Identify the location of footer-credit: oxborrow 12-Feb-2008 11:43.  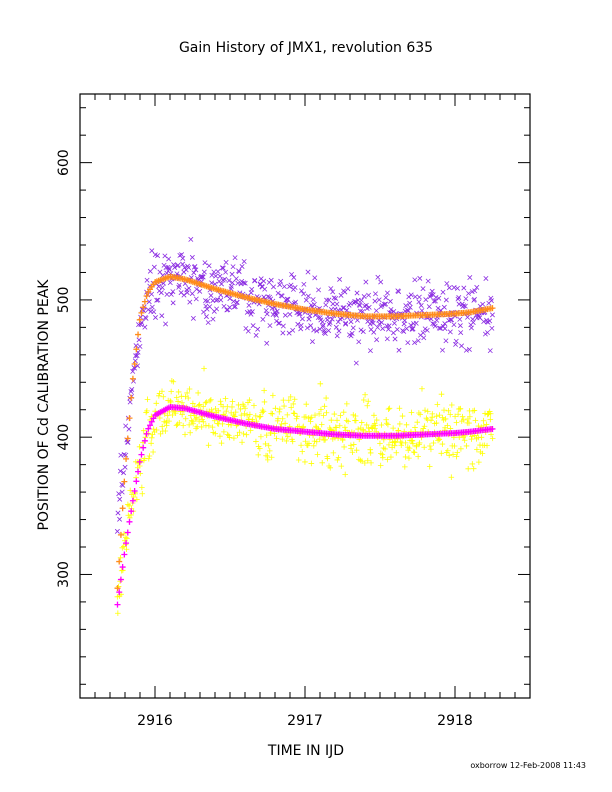
(528, 765).